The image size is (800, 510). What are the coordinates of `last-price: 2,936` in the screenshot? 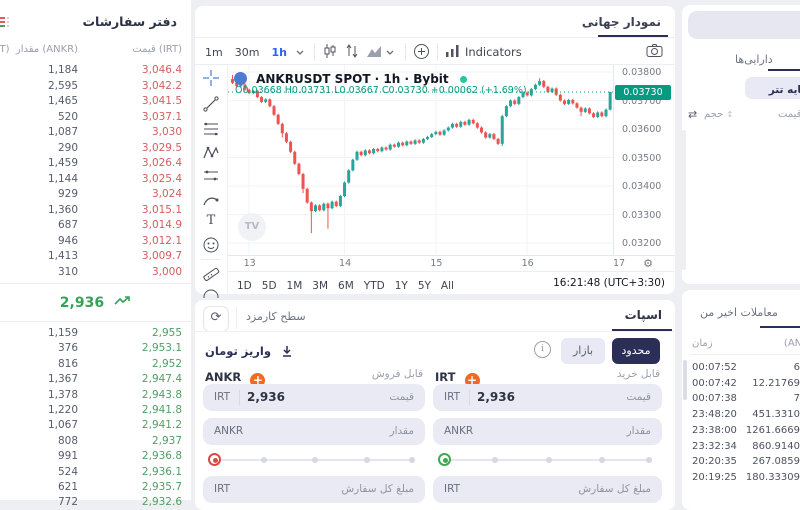 It's located at (95, 301).